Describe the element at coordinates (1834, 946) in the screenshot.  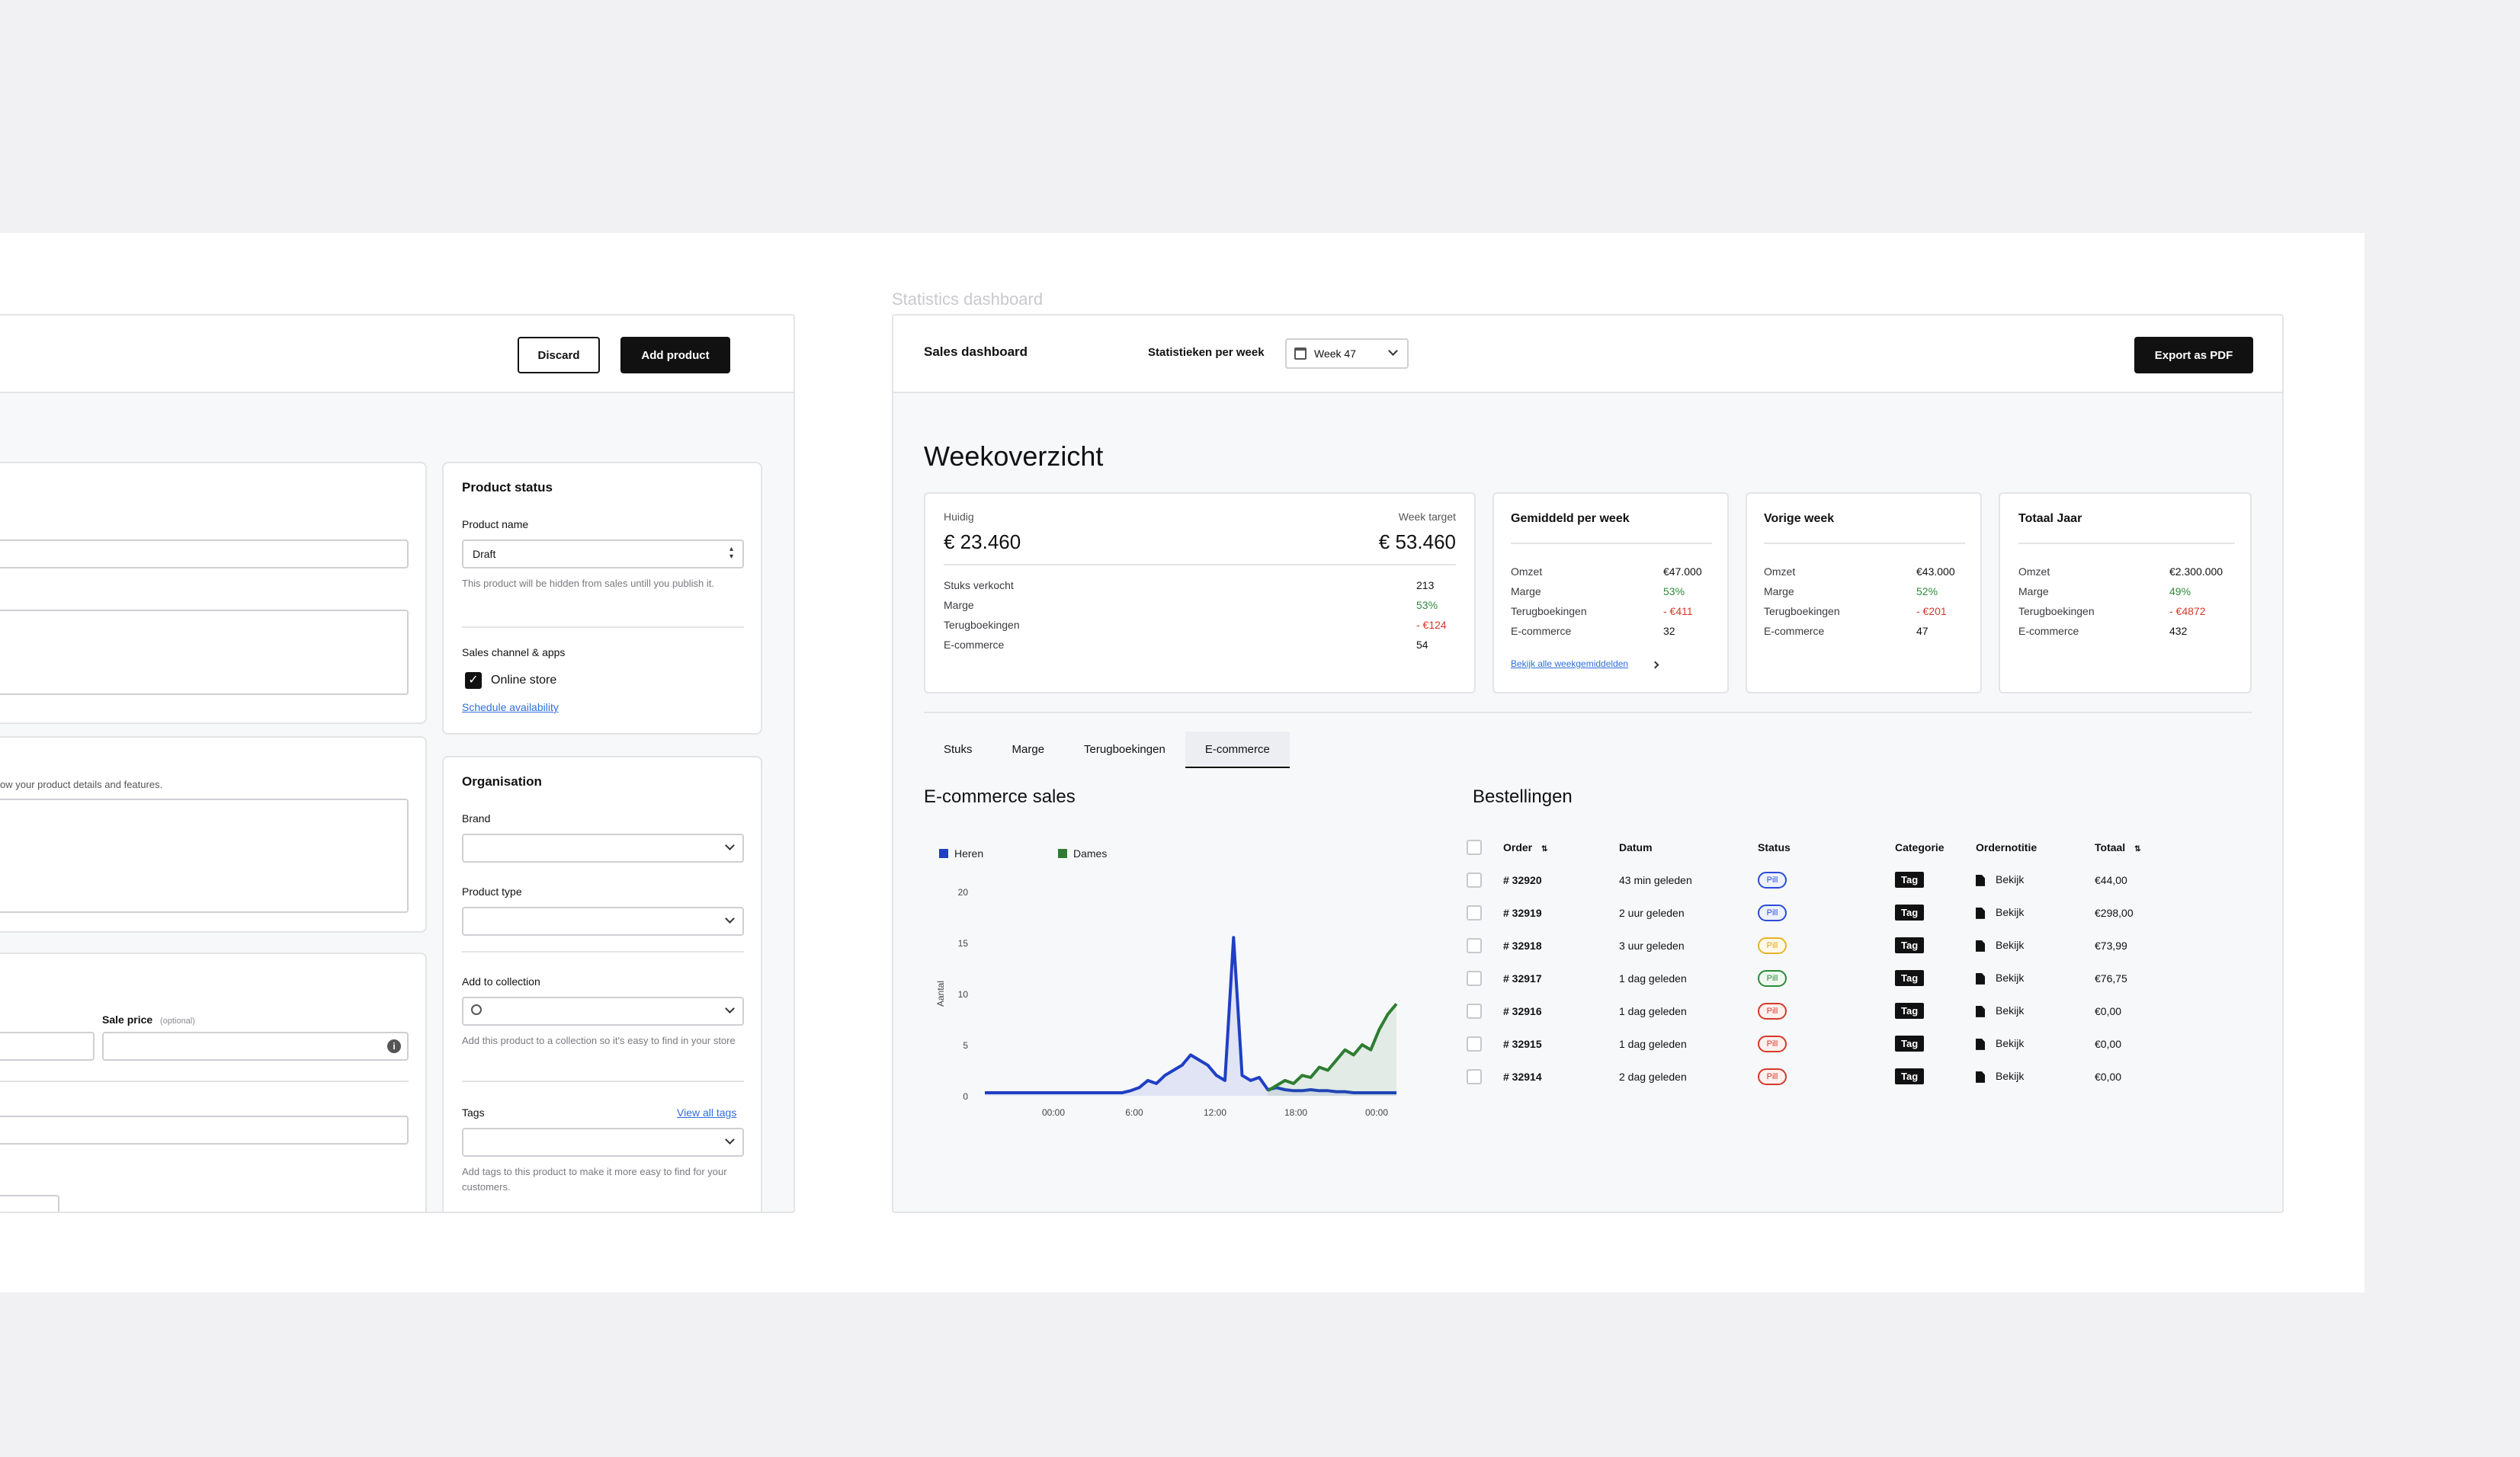
I see `table-row: # 32918 3 uur geleden Pill Tag Bekijk €73,99` at that location.